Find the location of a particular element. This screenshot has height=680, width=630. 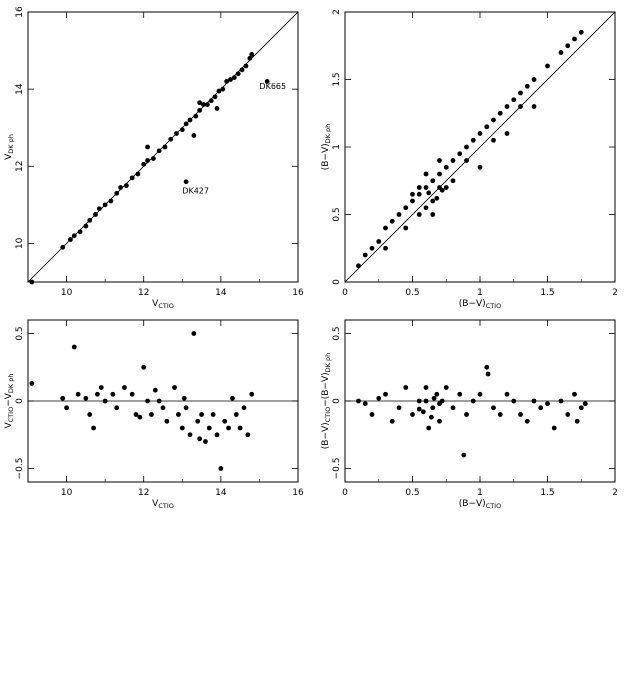

x-tick-label: 1.5 is located at coordinates (547, 293).